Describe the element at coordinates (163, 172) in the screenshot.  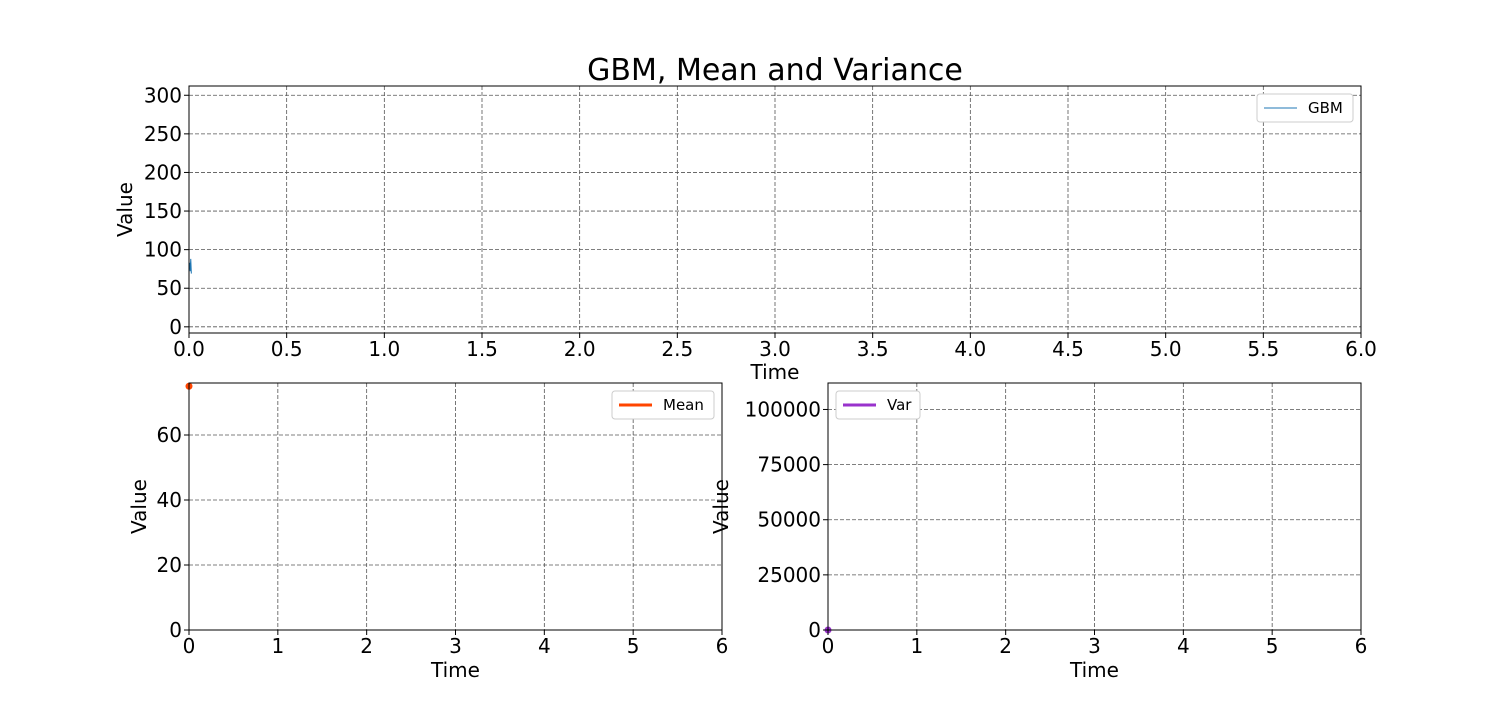
I see `y-tick-label: 200` at that location.